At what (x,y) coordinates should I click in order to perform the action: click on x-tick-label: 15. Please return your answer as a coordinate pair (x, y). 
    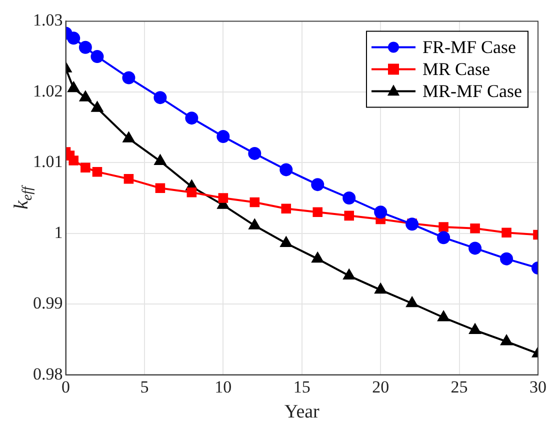
    Looking at the image, I should click on (301, 386).